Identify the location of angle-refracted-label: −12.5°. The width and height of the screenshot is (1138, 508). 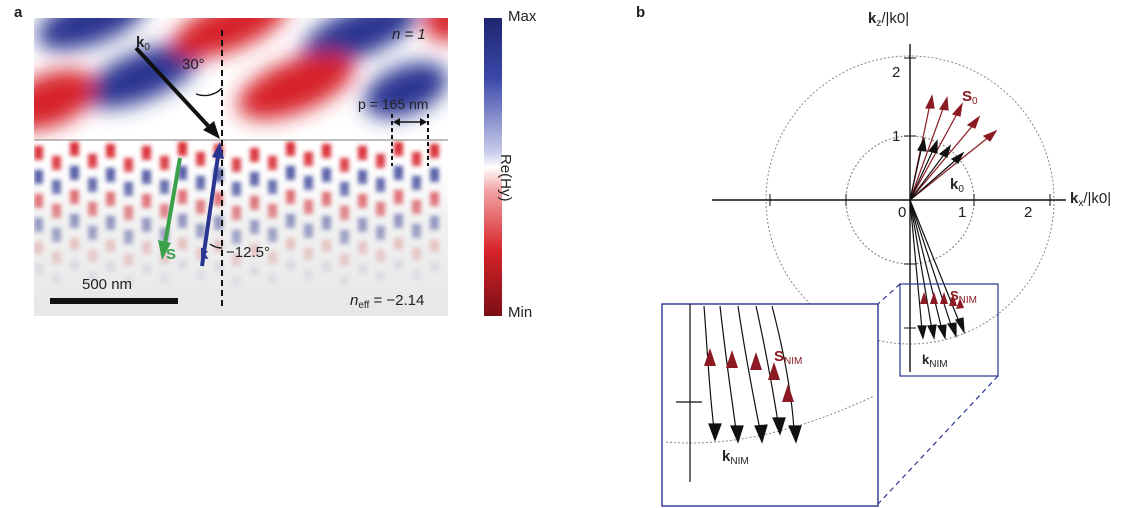
(248, 252).